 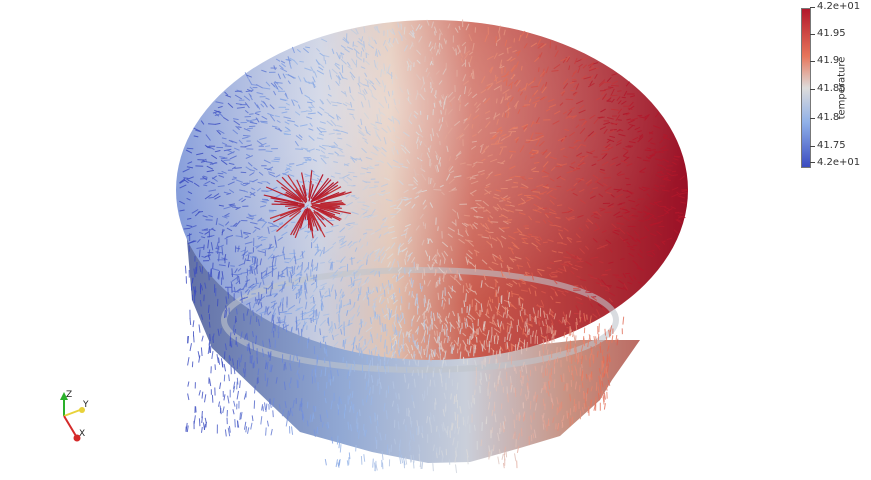 I want to click on orientation-axes: Z Y X, so click(x=73, y=418).